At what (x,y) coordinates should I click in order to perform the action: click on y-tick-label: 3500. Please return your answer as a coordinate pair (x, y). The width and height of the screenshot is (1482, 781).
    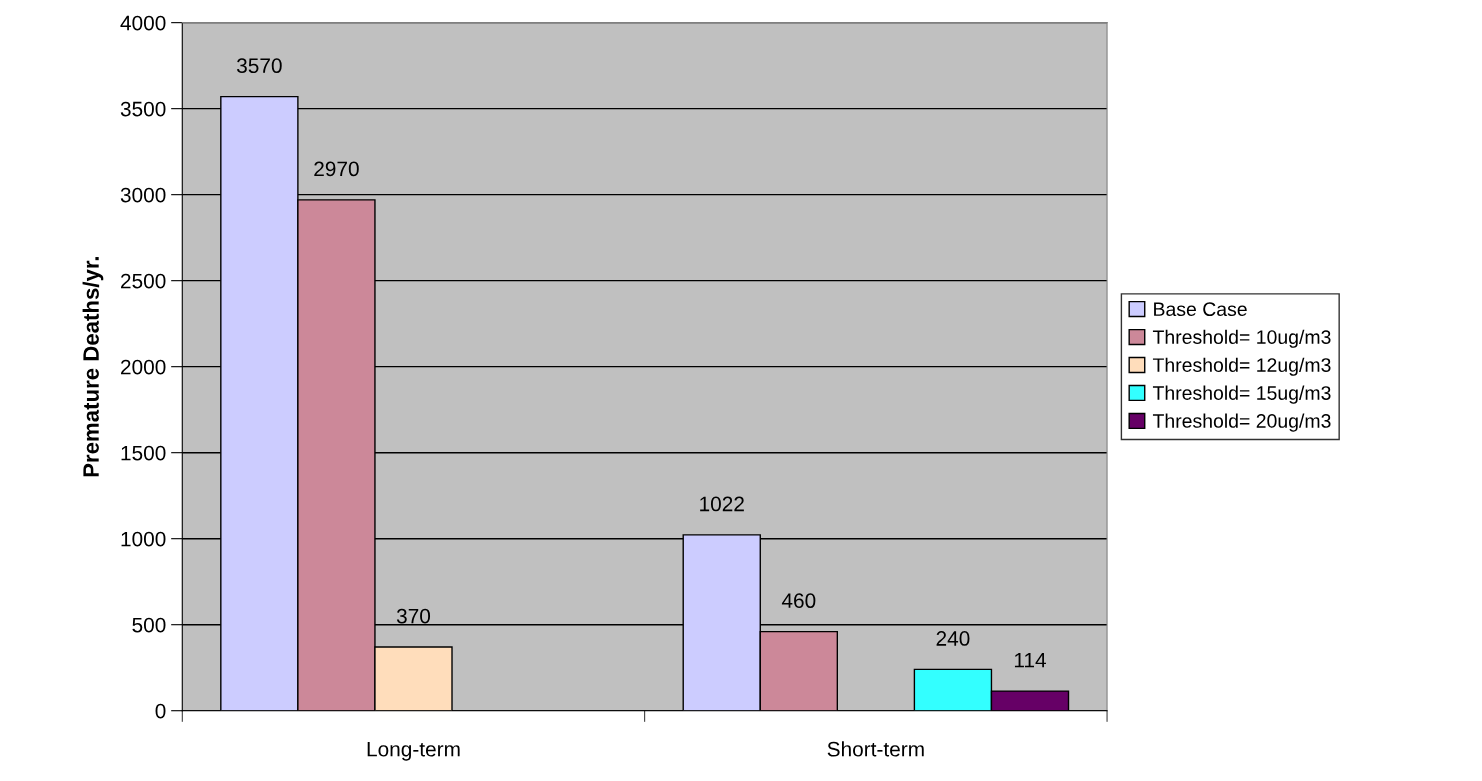
    Looking at the image, I should click on (143, 109).